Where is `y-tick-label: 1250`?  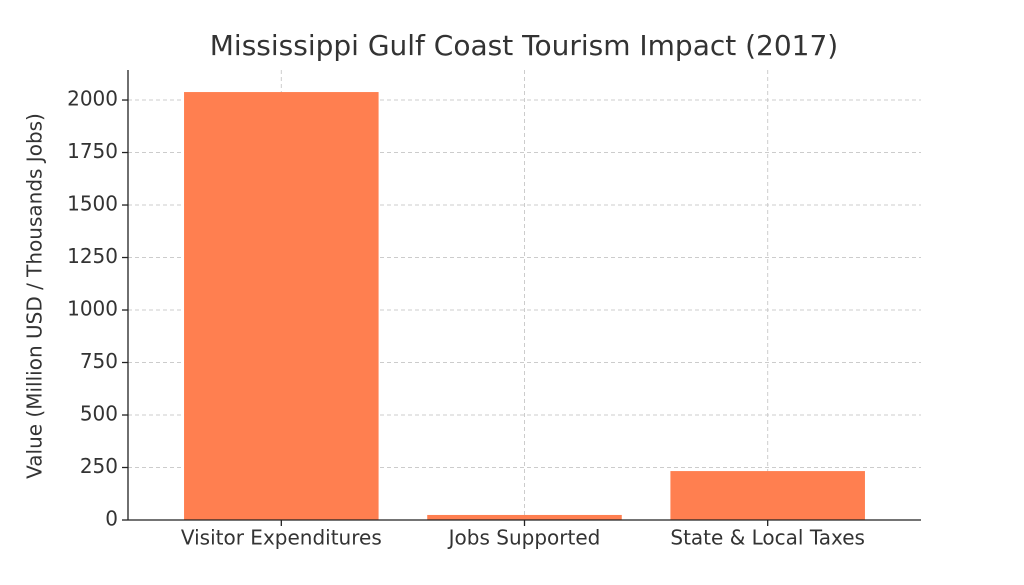 y-tick-label: 1250 is located at coordinates (92, 256).